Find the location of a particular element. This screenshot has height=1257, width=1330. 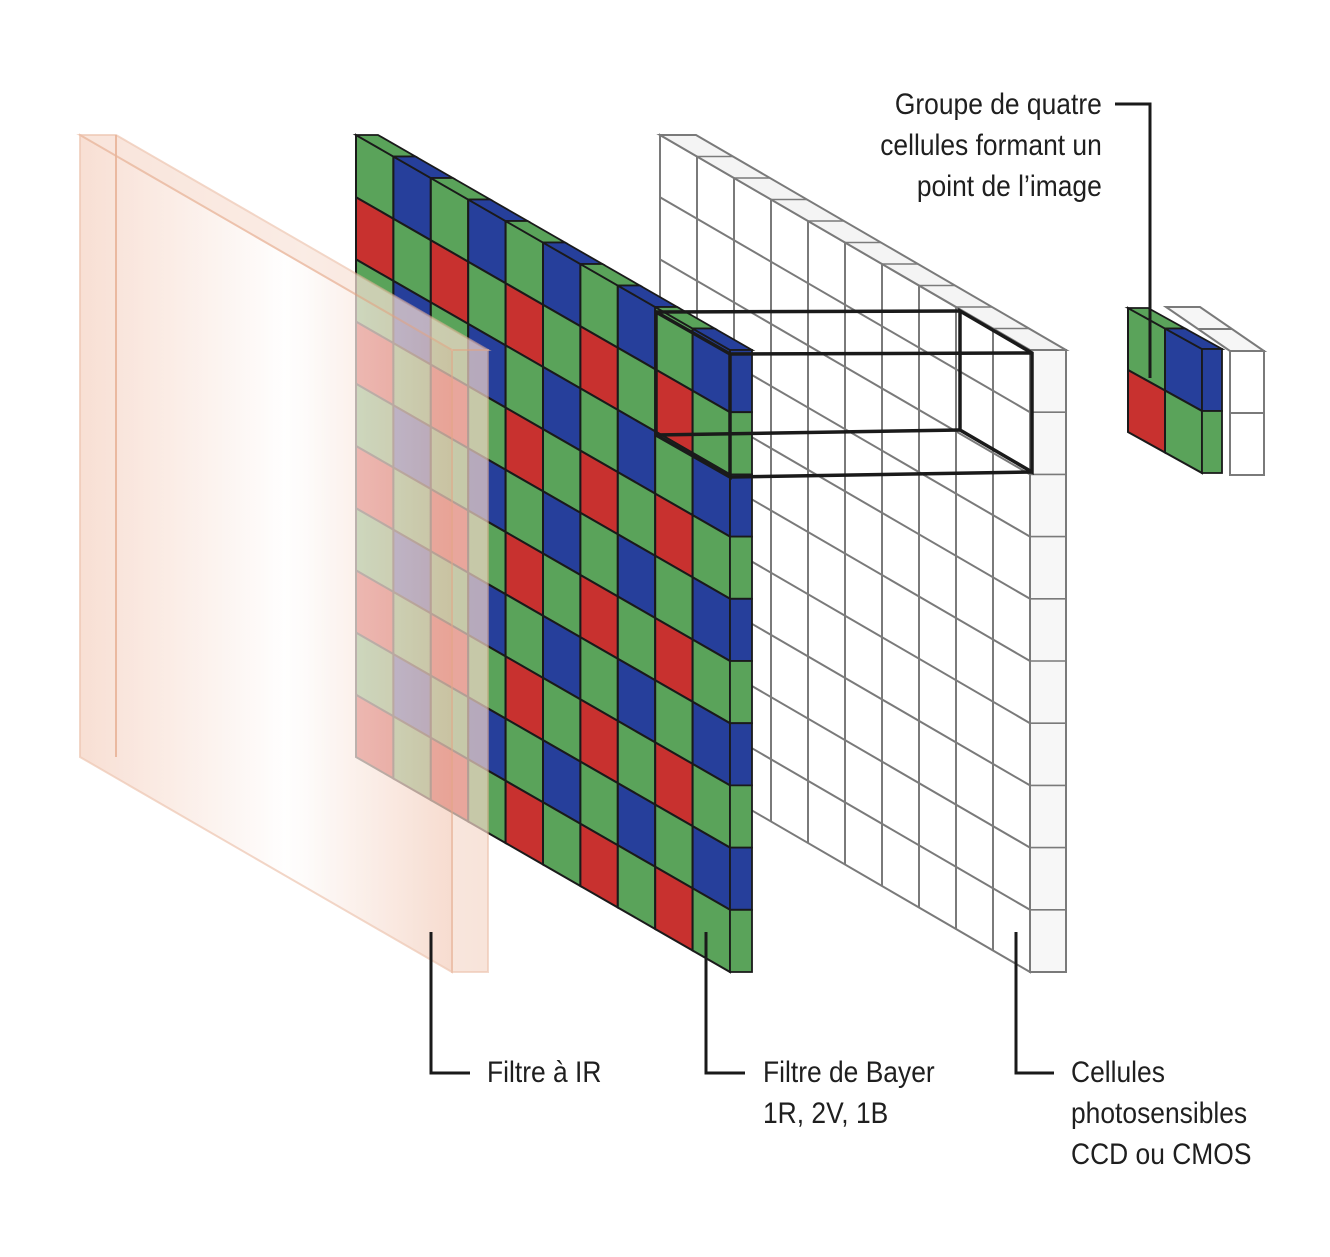

label-bayer-line-2: 1R, 2V, 1B is located at coordinates (826, 1113).